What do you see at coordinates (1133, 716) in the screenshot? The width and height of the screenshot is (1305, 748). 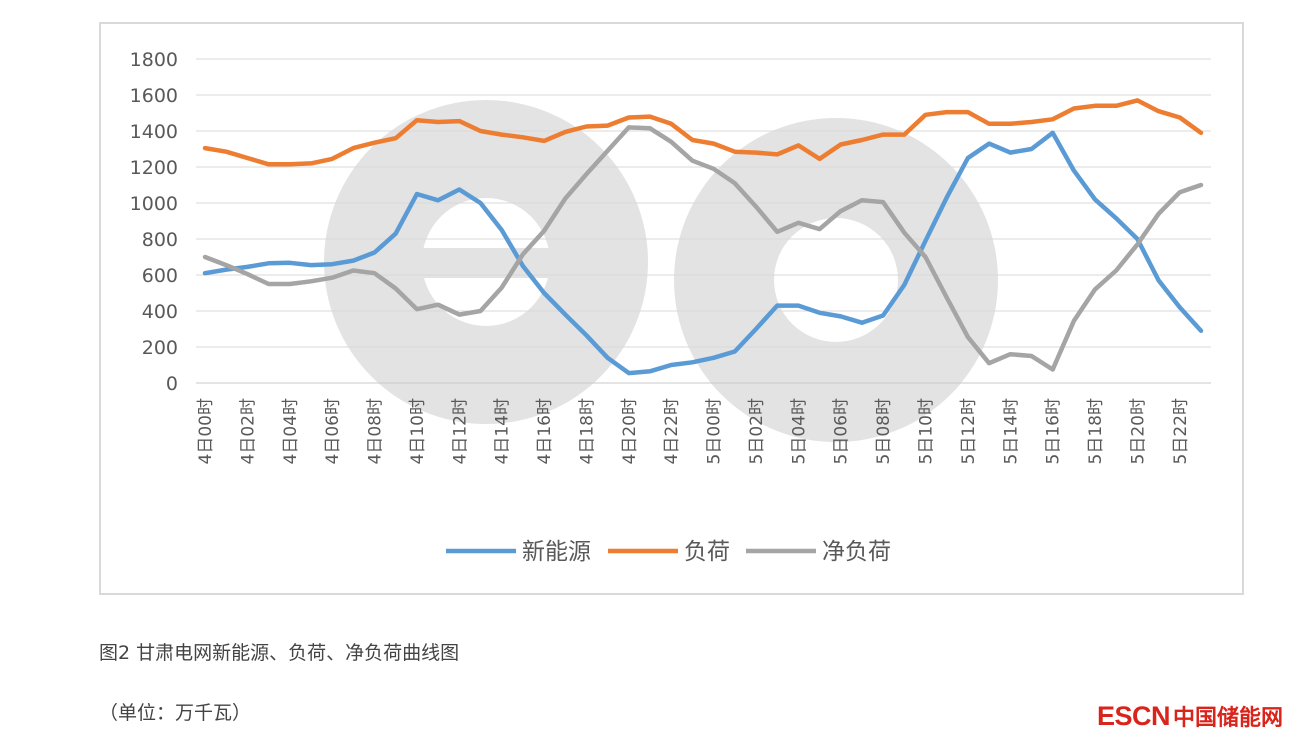 I see `logo-latin-text: ESCN` at bounding box center [1133, 716].